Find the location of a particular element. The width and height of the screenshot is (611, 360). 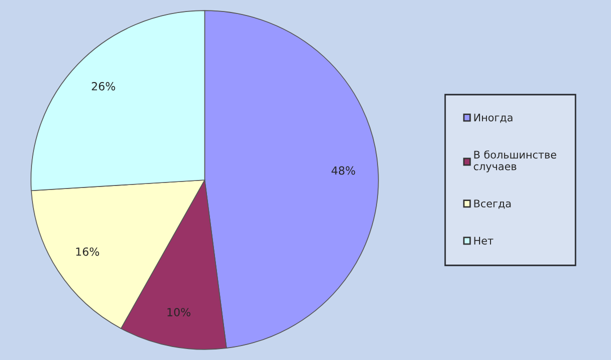

data-label: 16% is located at coordinates (88, 251).